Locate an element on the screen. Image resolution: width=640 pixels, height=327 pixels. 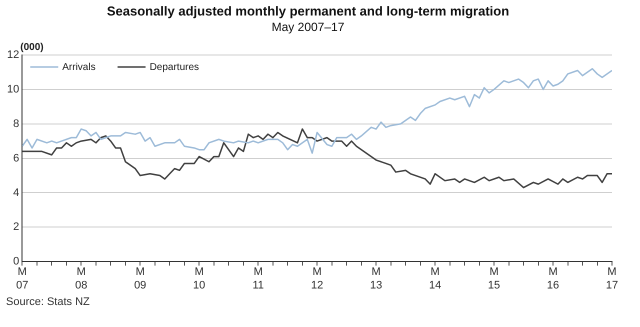
x-tick-label: M 14 is located at coordinates (435, 279).